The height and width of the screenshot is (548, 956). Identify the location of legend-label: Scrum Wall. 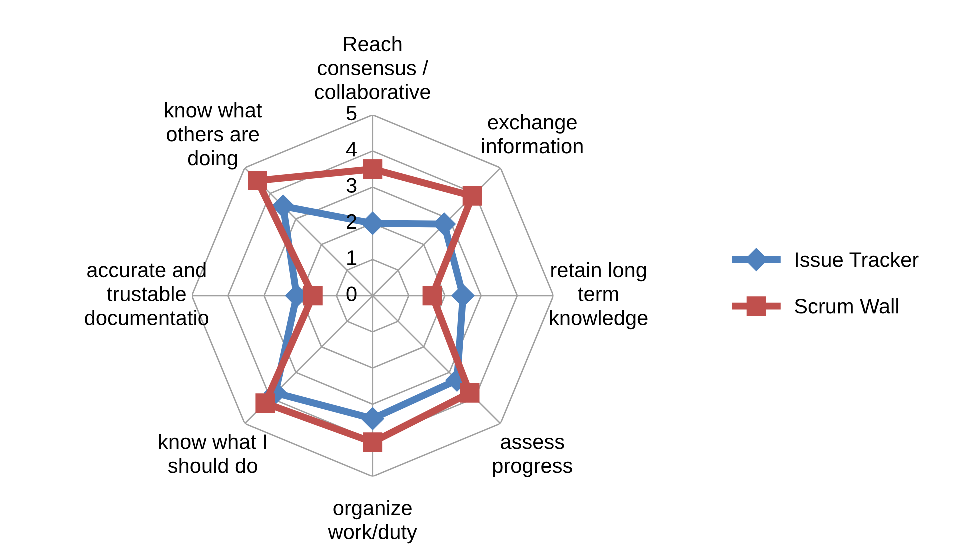
(846, 306).